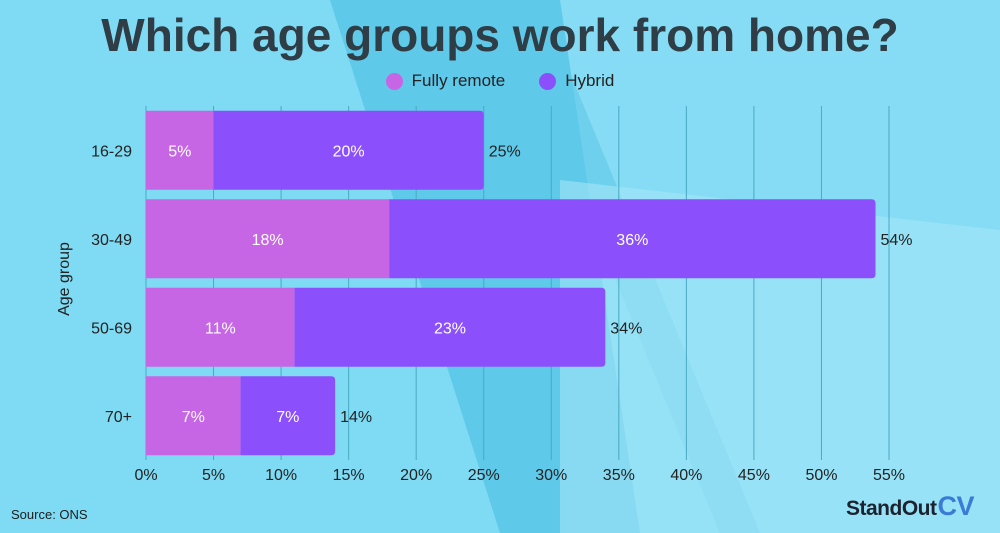 This screenshot has height=533, width=1000. Describe the element at coordinates (500, 35) in the screenshot. I see `chart-title: Which age groups work from home?` at that location.